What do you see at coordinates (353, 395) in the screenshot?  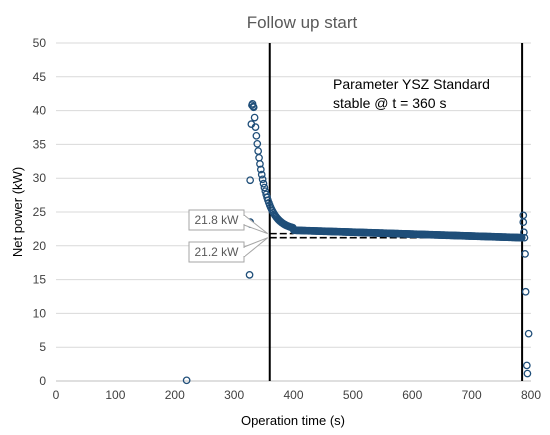 I see `x-tick-label: 500` at bounding box center [353, 395].